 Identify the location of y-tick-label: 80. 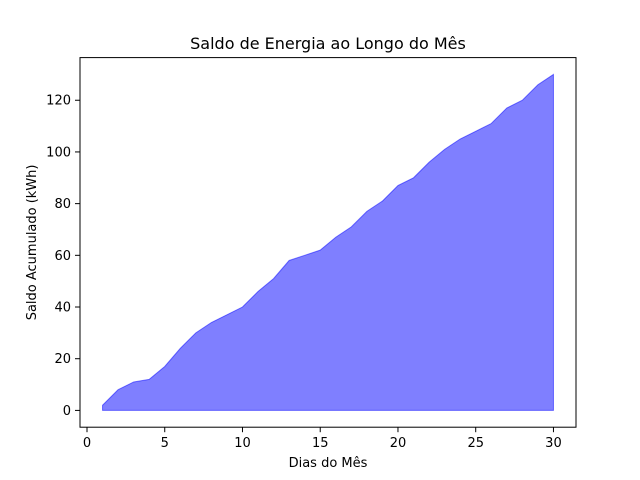
(62, 204).